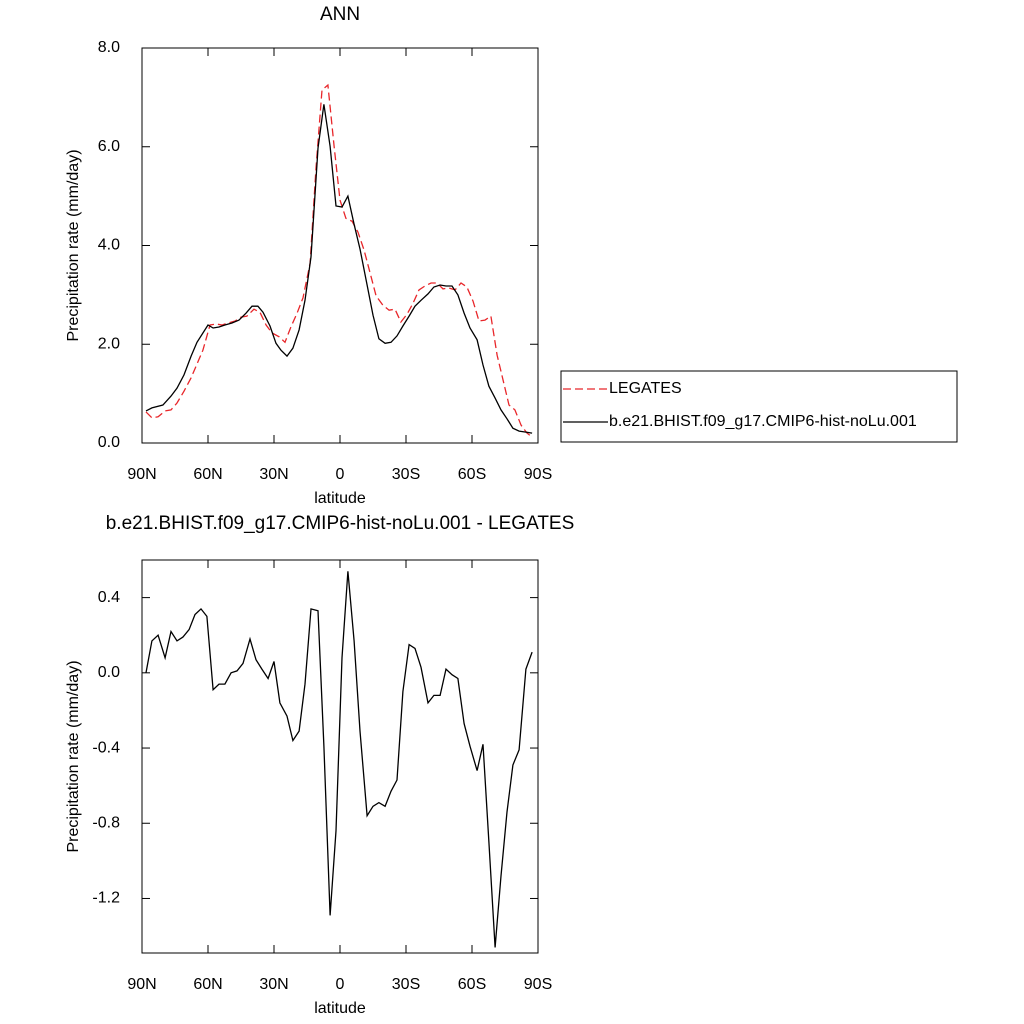 Image resolution: width=1024 pixels, height=1024 pixels. Describe the element at coordinates (109, 245) in the screenshot. I see `y-tick-label: 4.0` at that location.